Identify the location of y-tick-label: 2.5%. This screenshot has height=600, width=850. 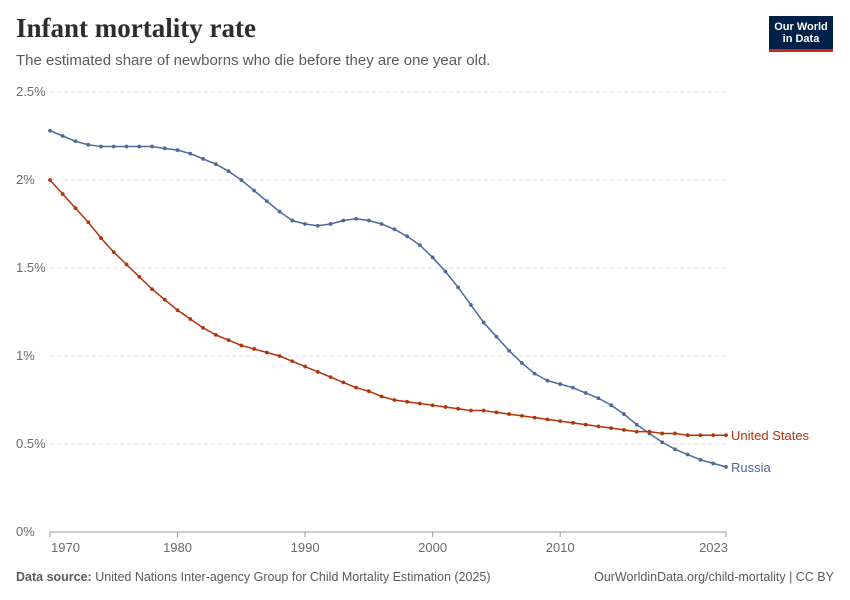
(31, 91).